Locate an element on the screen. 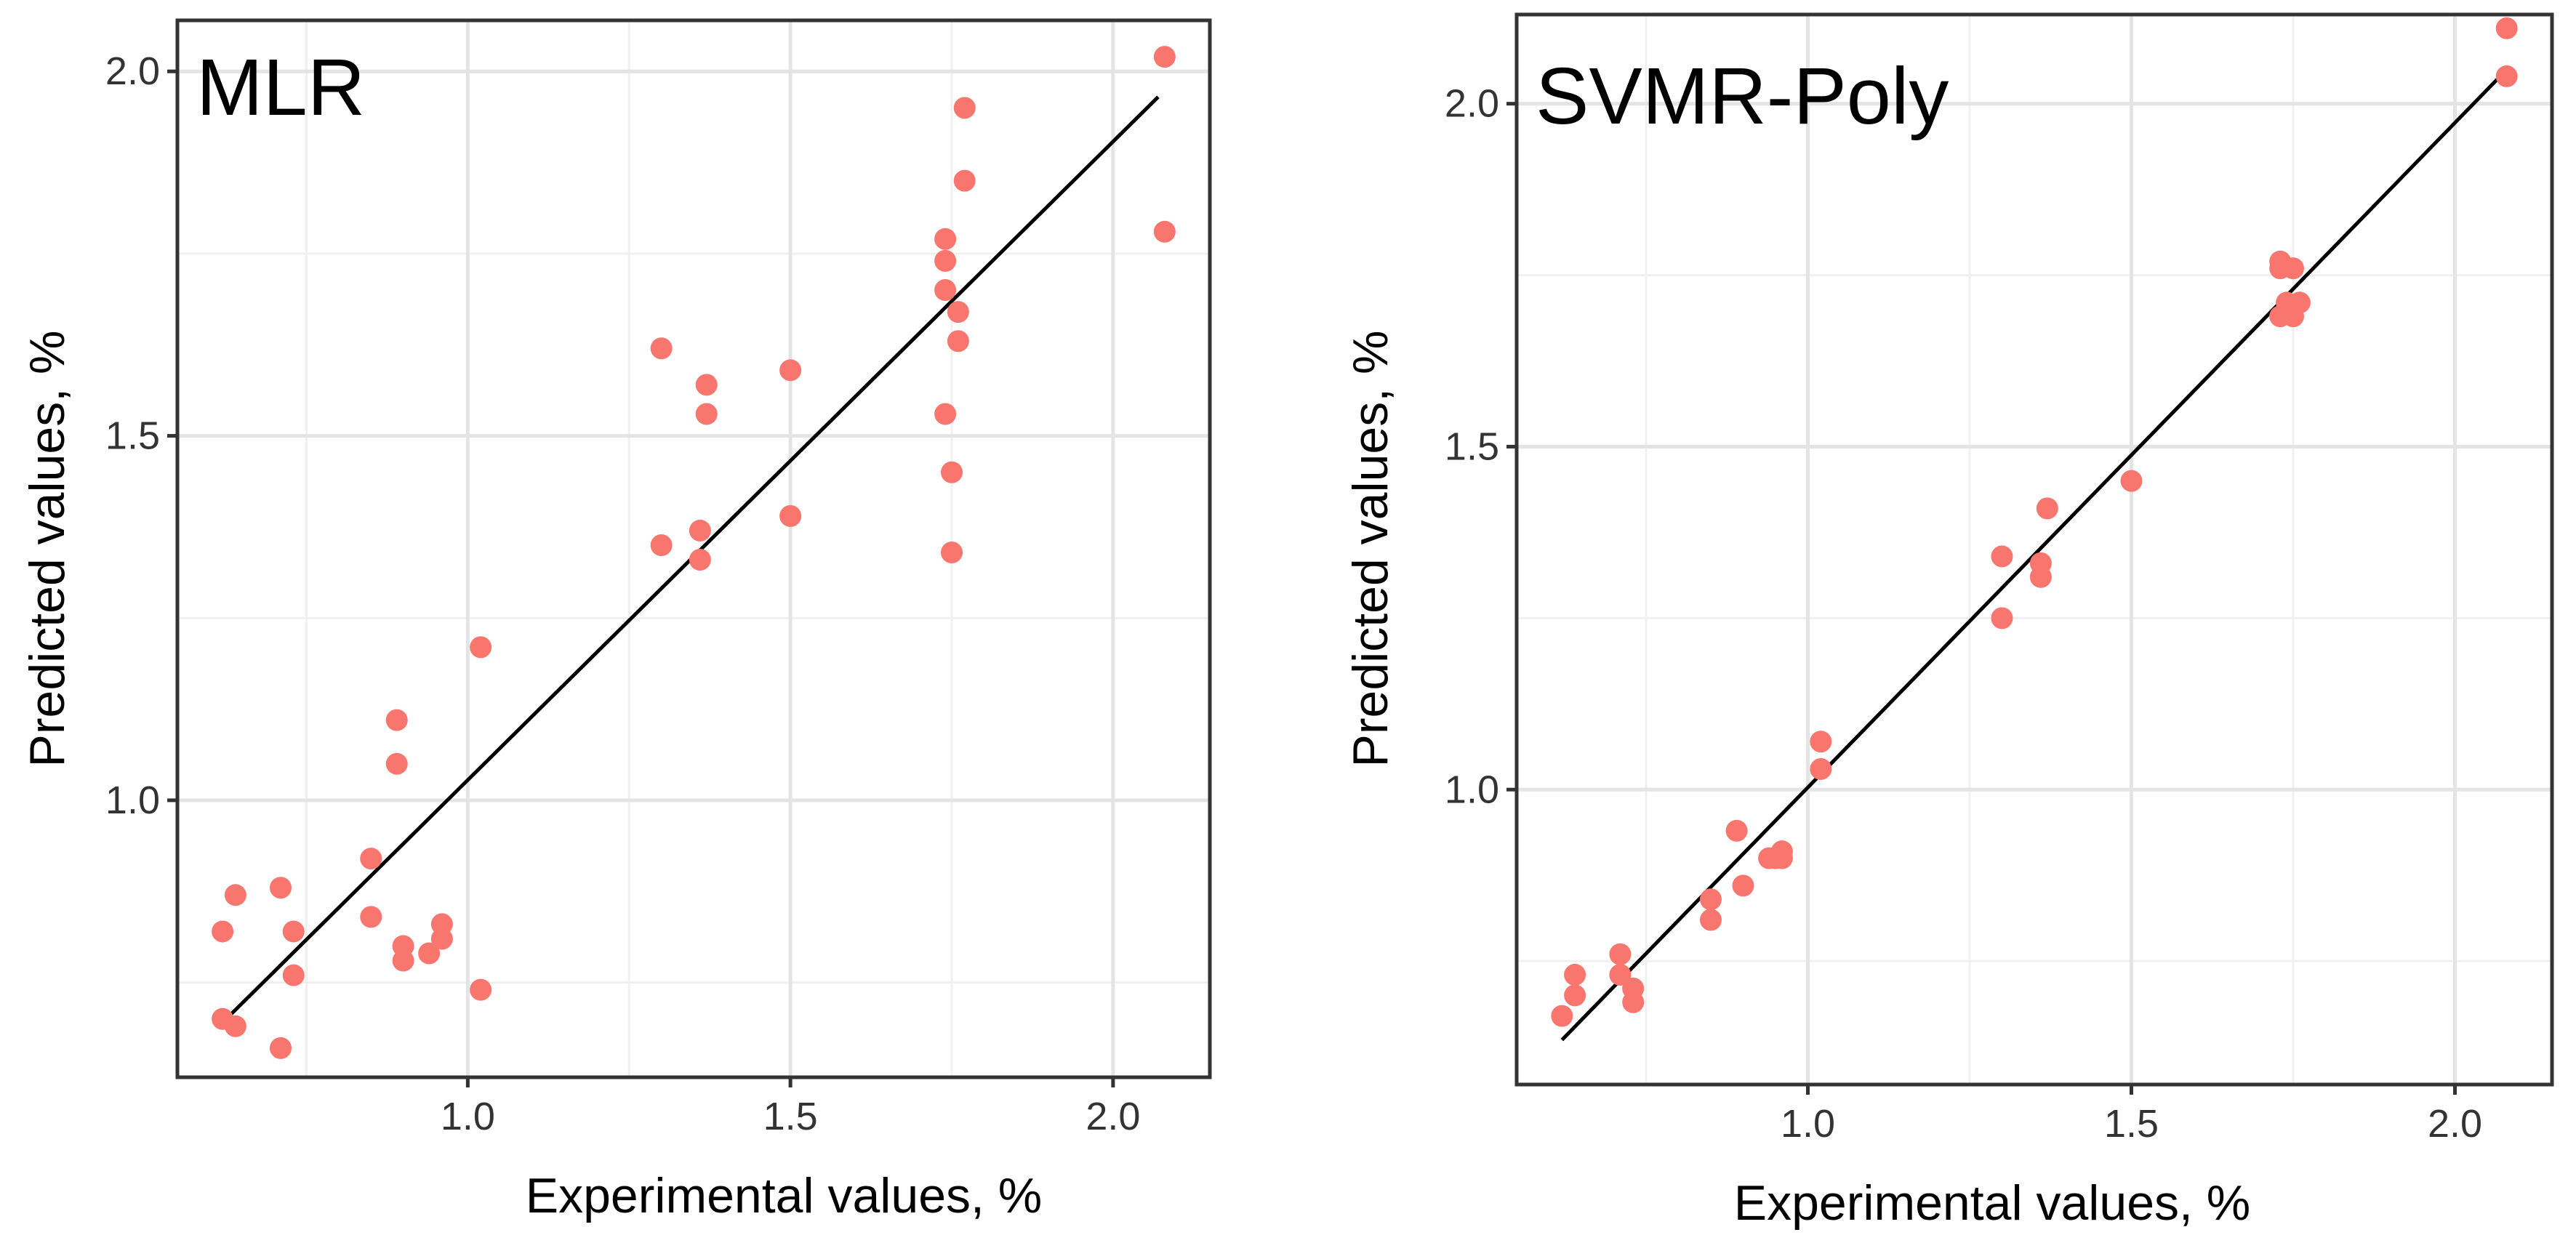 The height and width of the screenshot is (1243, 2576). mlr-y-tick-label-1: 1.5 is located at coordinates (132, 436).